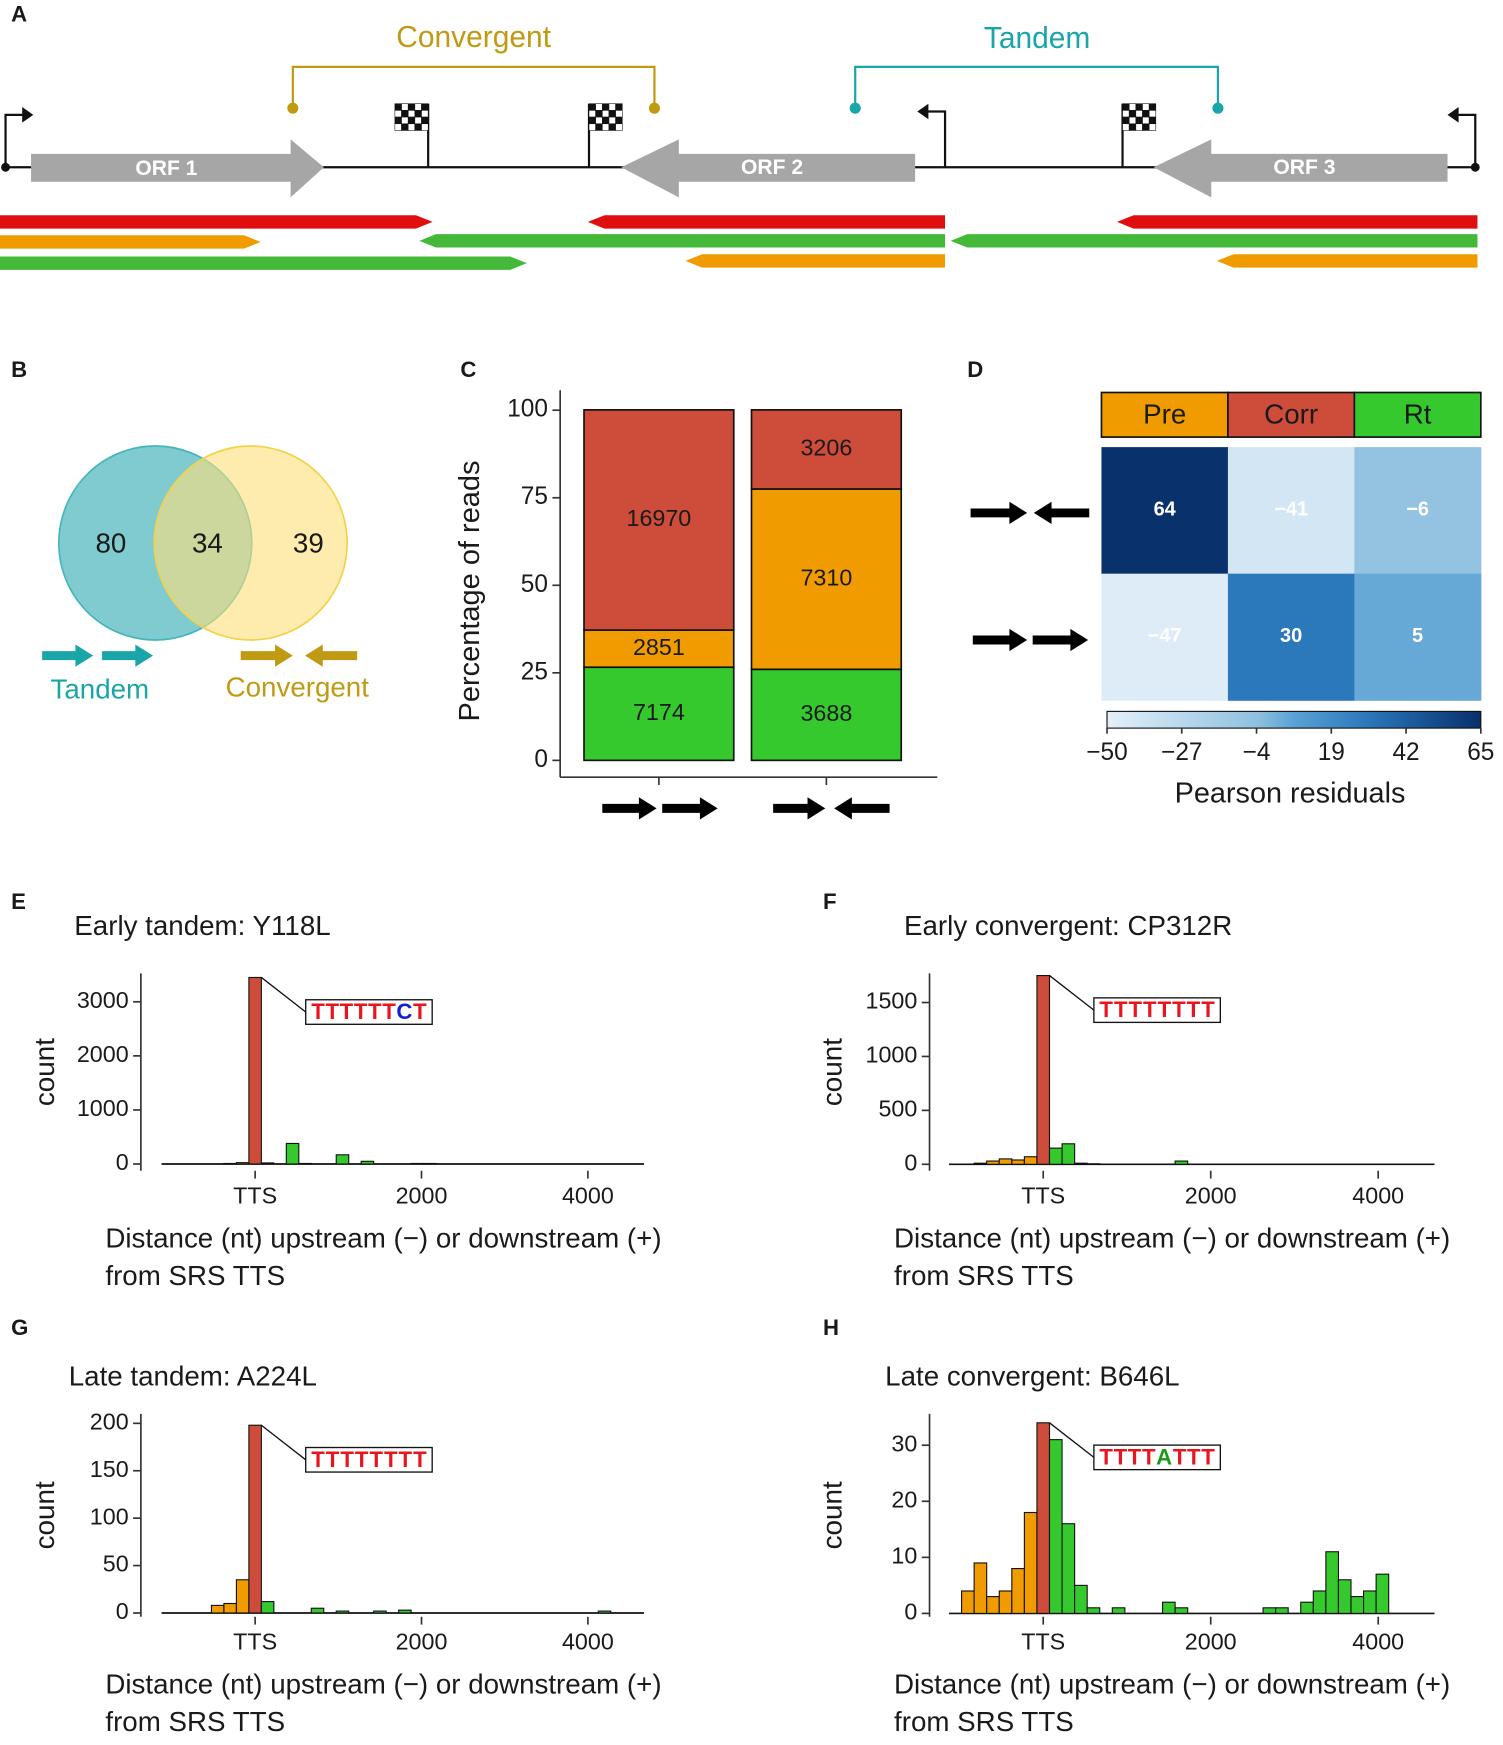 The width and height of the screenshot is (1503, 1745). I want to click on cell-label: −41, so click(1291, 510).